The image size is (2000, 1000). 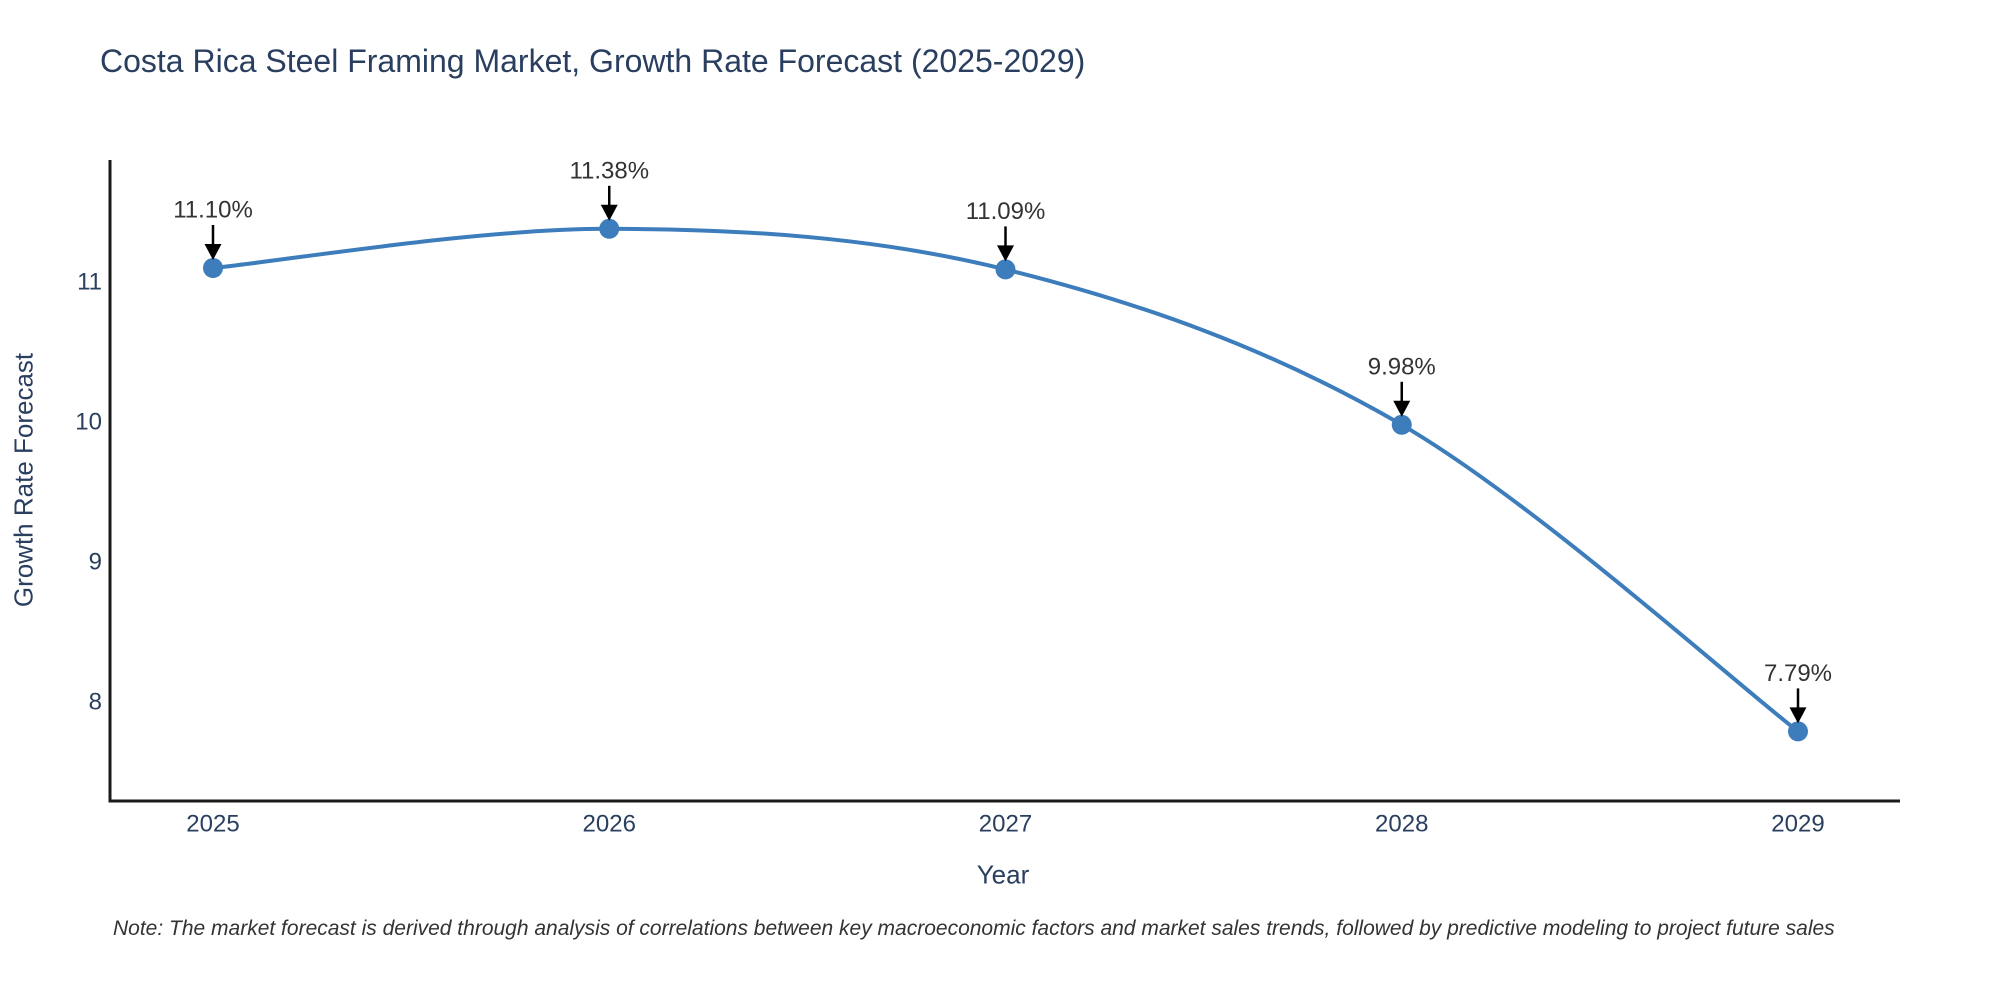 What do you see at coordinates (89, 282) in the screenshot?
I see `y-tick-label: 11` at bounding box center [89, 282].